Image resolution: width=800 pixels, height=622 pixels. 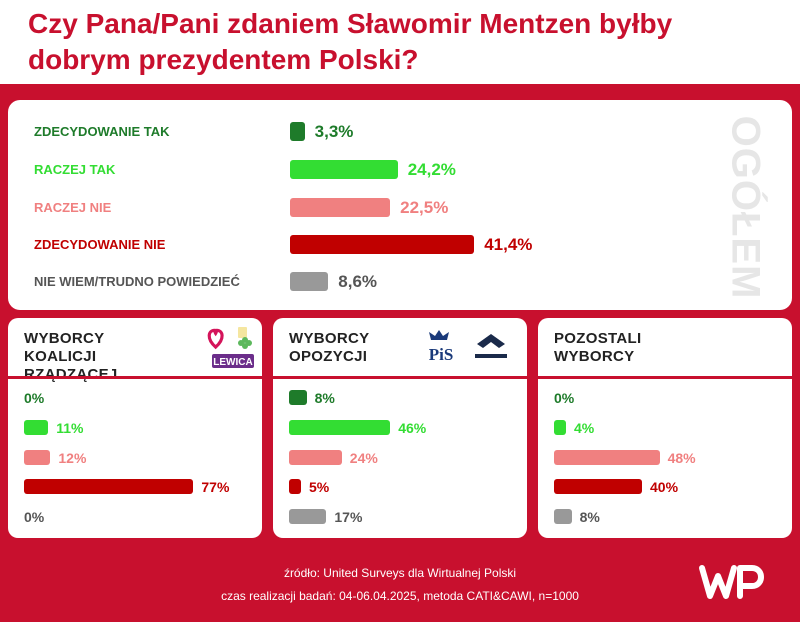 I want to click on data-label: 12%, so click(x=72, y=458).